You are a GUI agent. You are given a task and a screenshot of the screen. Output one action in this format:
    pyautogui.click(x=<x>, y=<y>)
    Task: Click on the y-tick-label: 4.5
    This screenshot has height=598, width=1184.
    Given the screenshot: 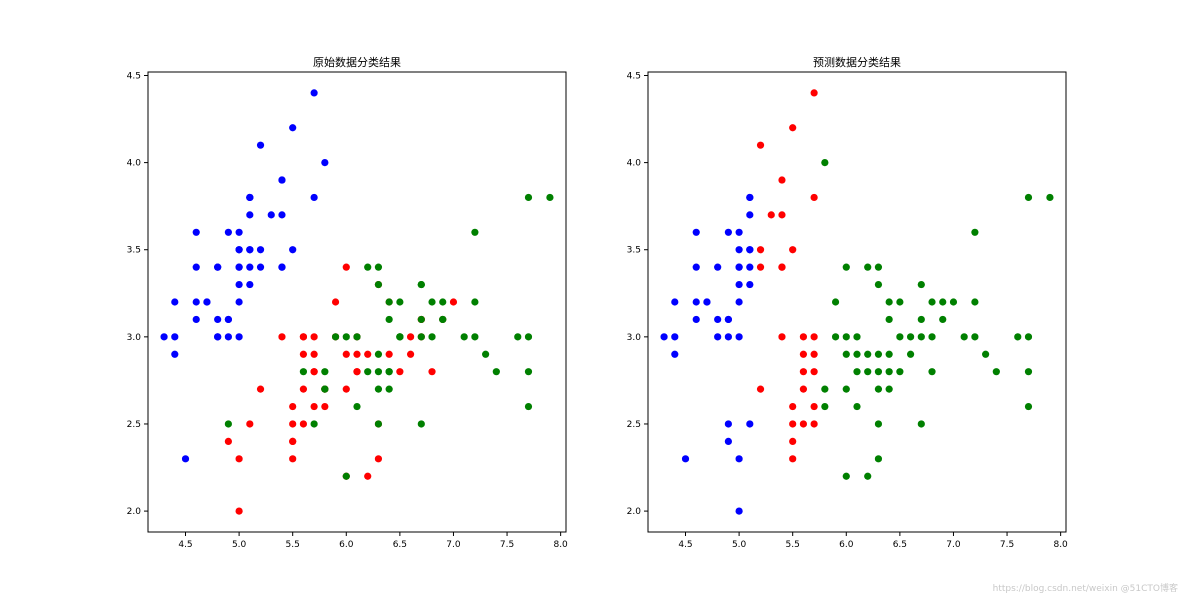 What is the action you would take?
    pyautogui.click(x=134, y=76)
    